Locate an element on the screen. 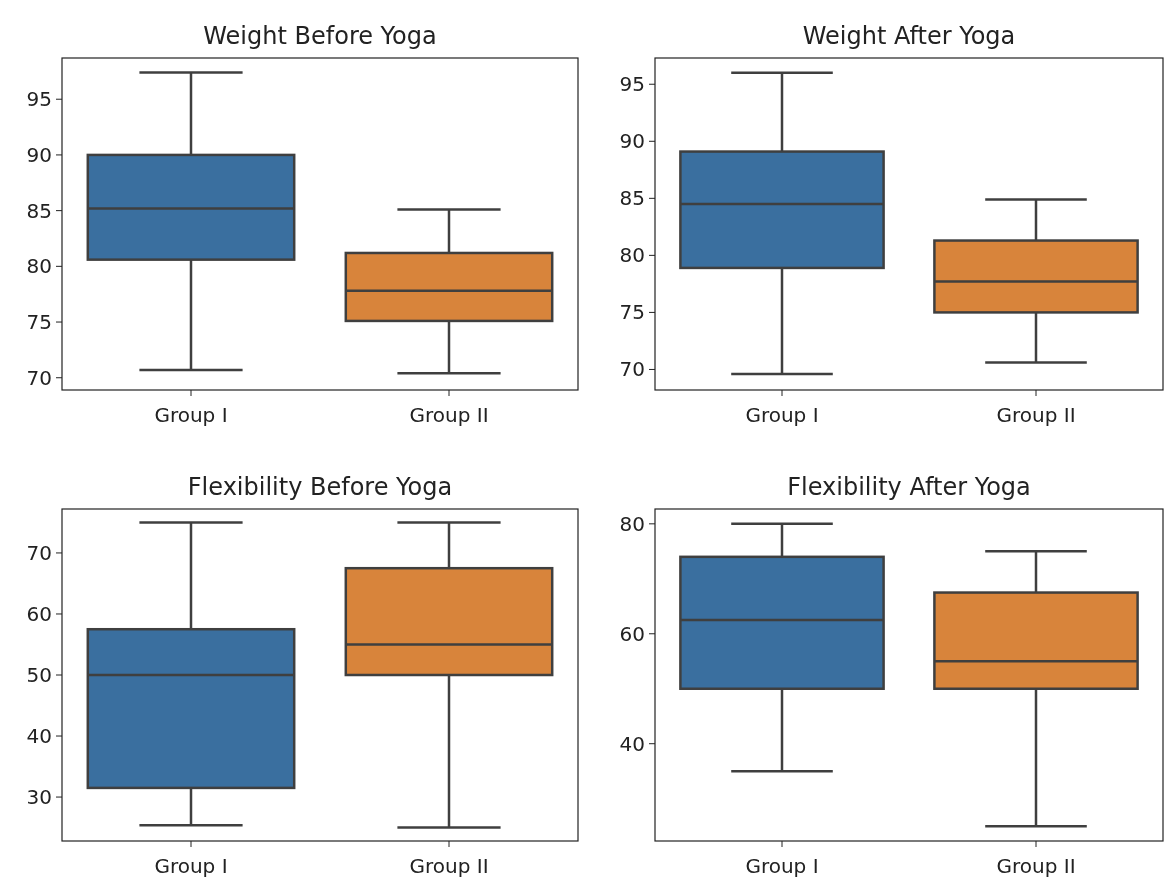 The height and width of the screenshot is (886, 1167). y-tick-label: 50 is located at coordinates (39, 675).